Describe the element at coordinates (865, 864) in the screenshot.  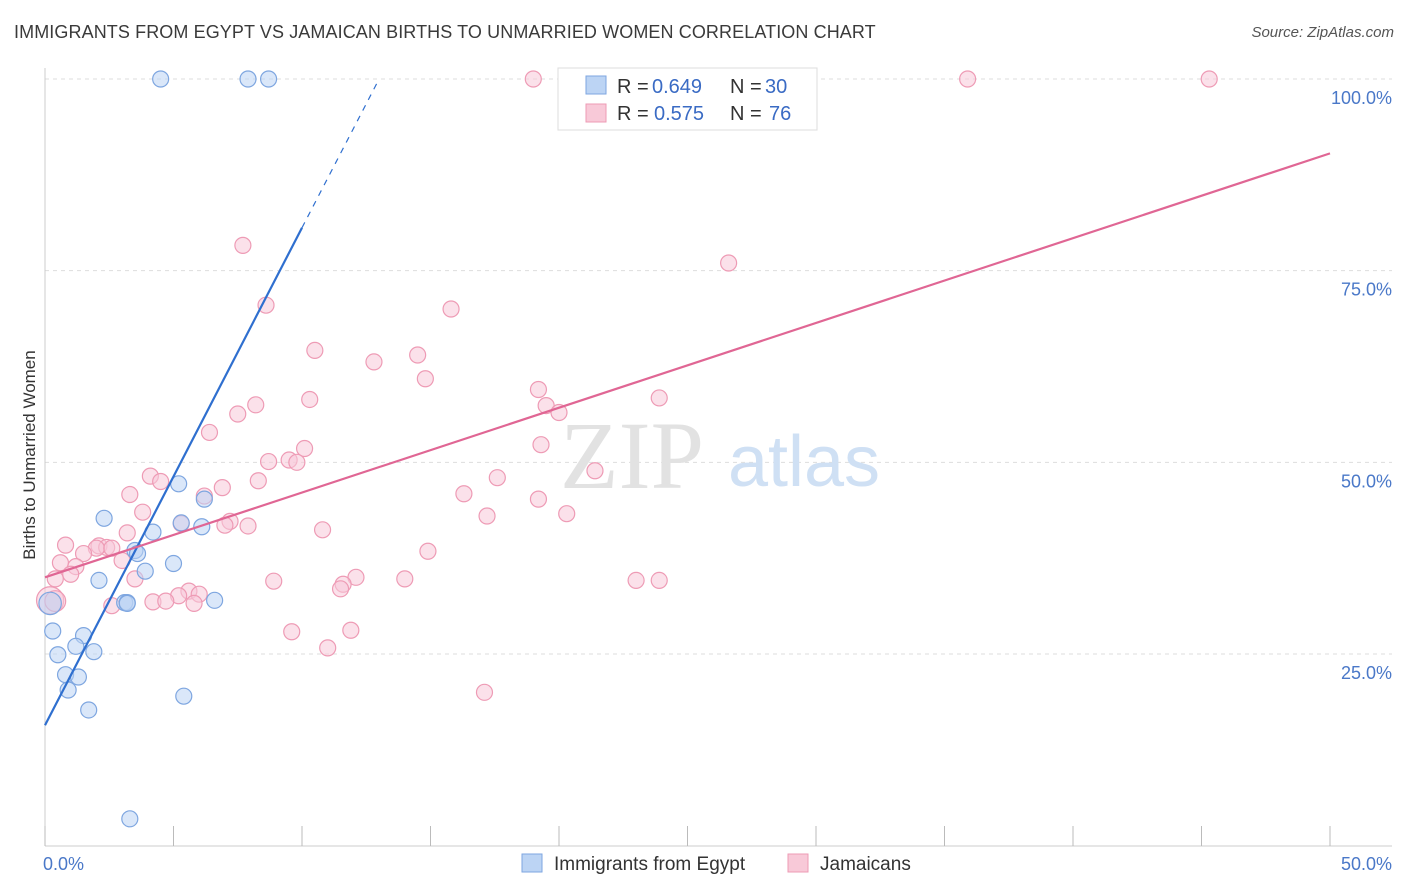
I see `series-jamaicans-label: Jamaicans` at that location.